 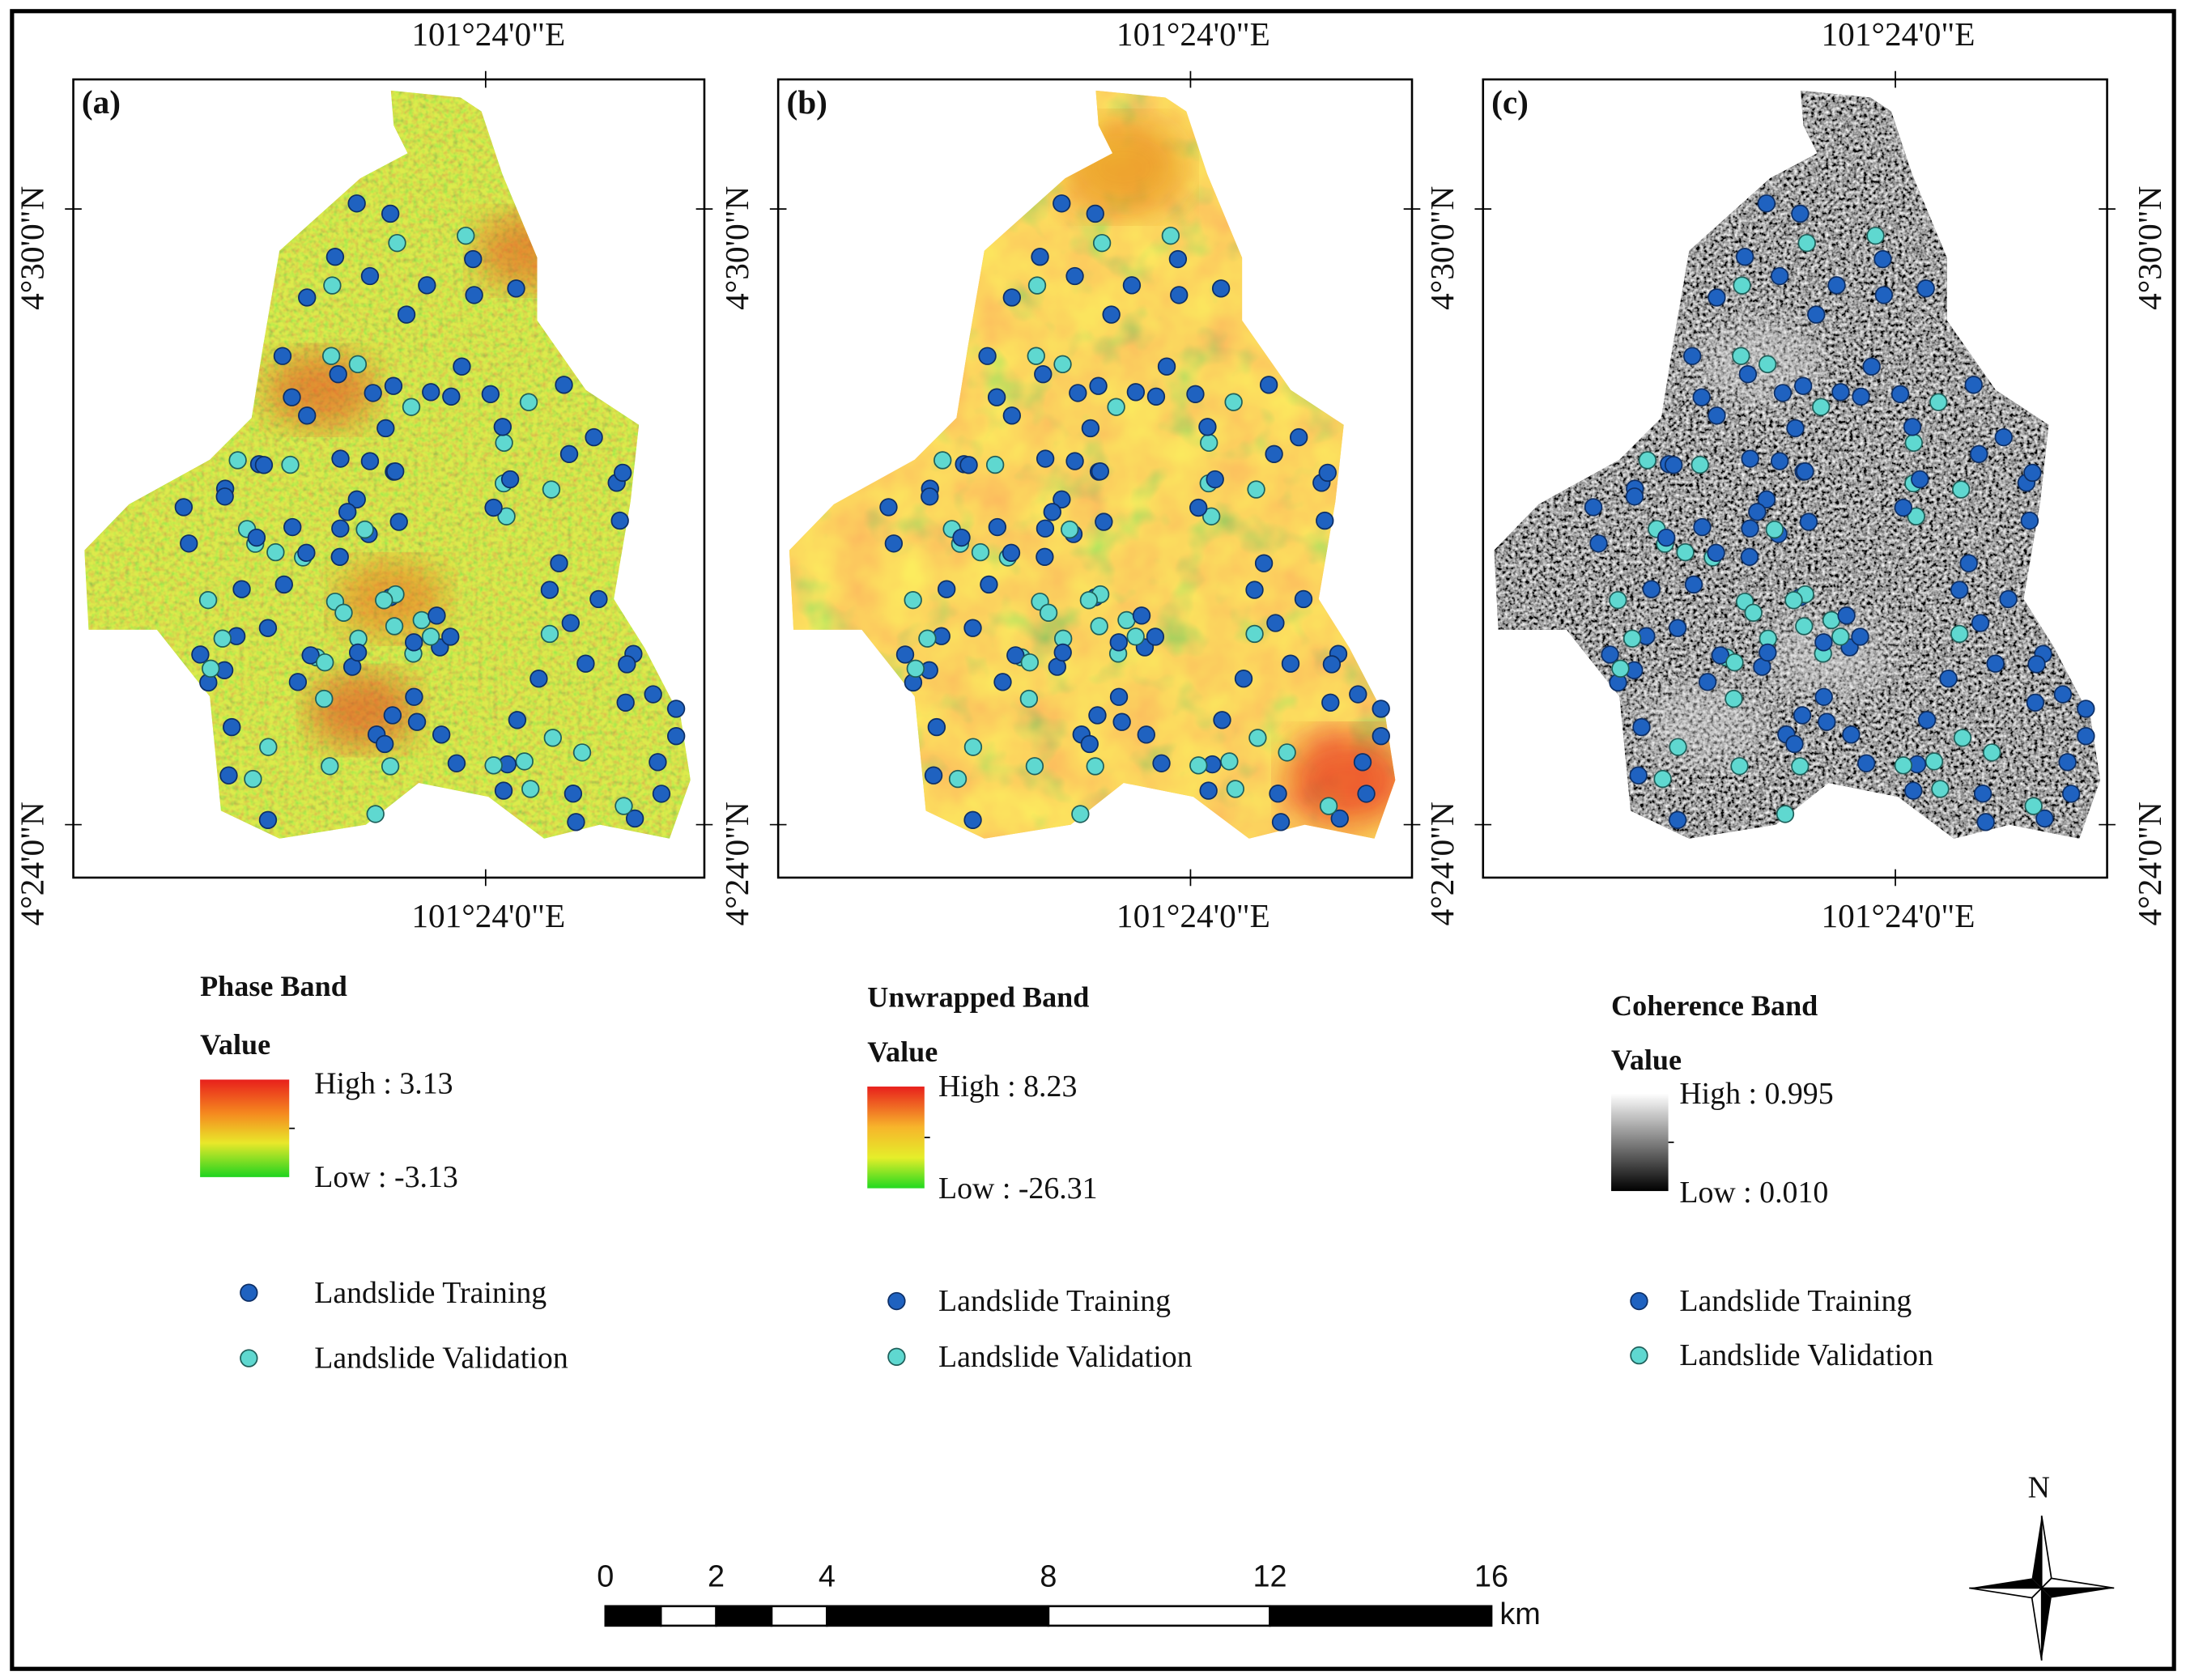 What do you see at coordinates (736, 248) in the screenshot?
I see `lat-label: 4°30'0"N` at bounding box center [736, 248].